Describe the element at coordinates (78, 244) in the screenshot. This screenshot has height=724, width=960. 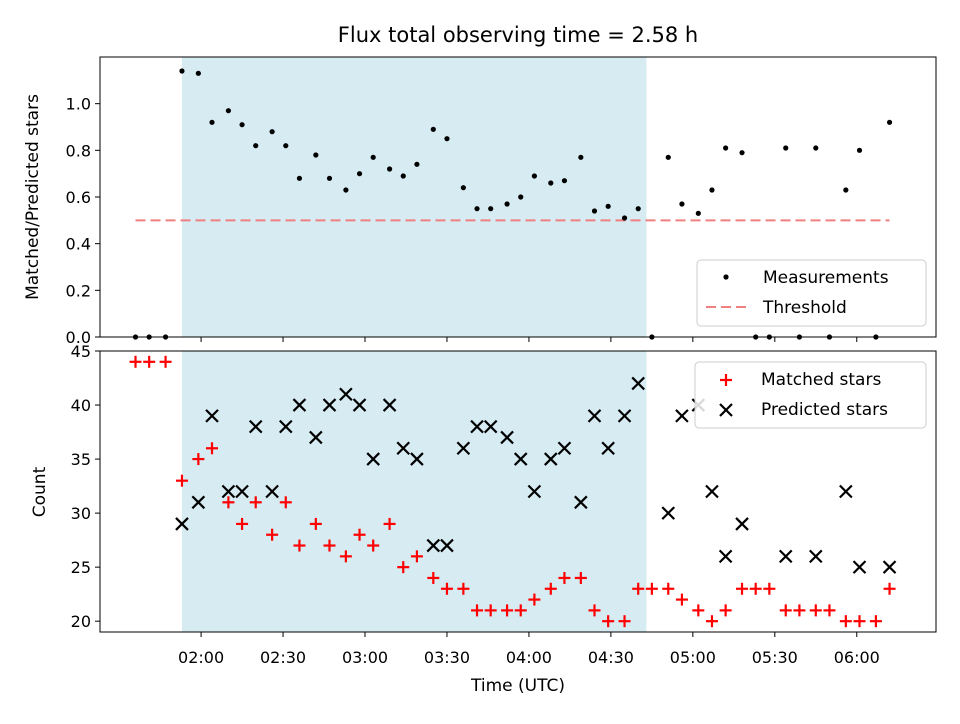
I see `top-y-tick-label: 0.4` at that location.